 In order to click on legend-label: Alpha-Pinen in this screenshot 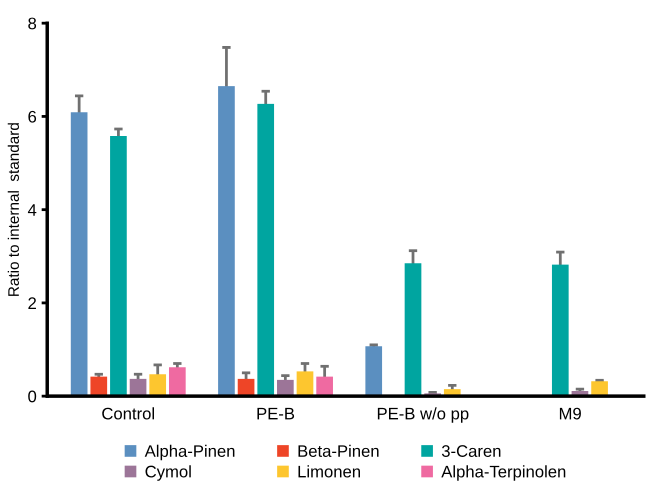, I will do `click(189, 452)`.